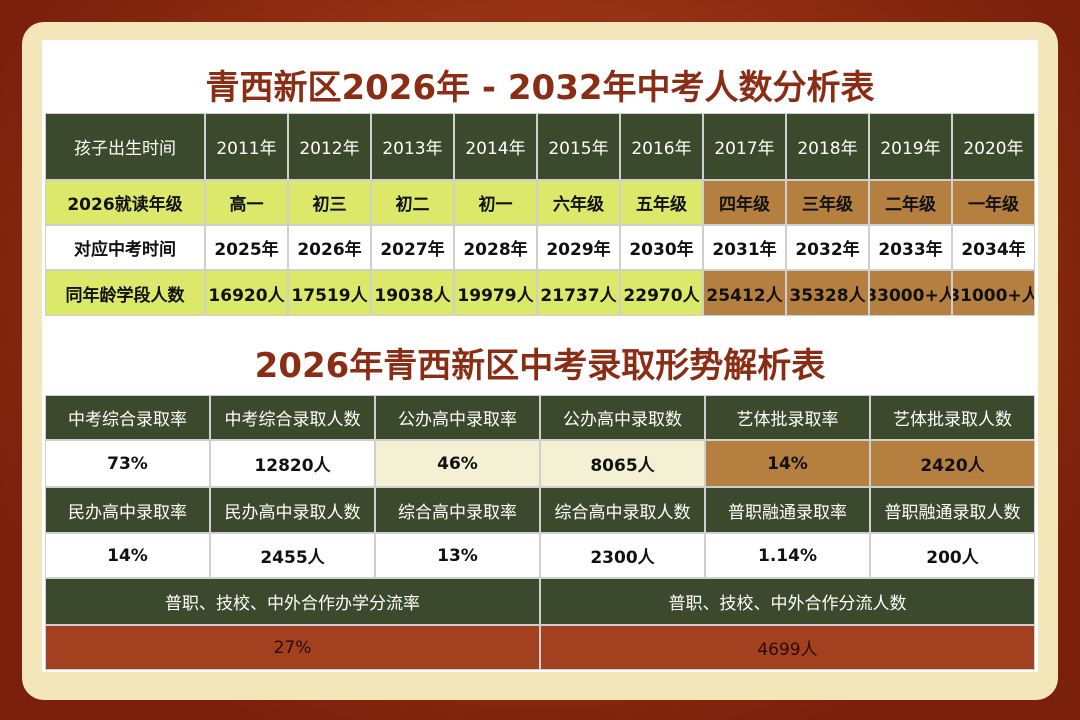  Describe the element at coordinates (125, 247) in the screenshot. I see `table-cell: 对应中考时间` at that location.